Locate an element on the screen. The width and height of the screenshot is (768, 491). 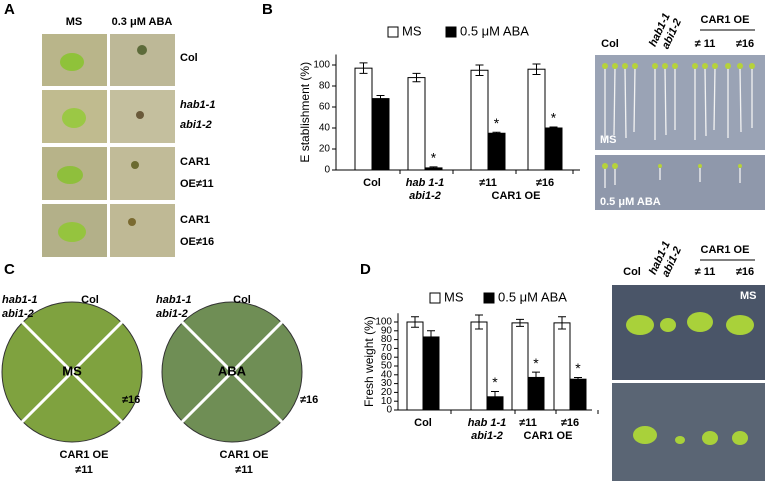
plate-center: ABA is located at coordinates (232, 370).